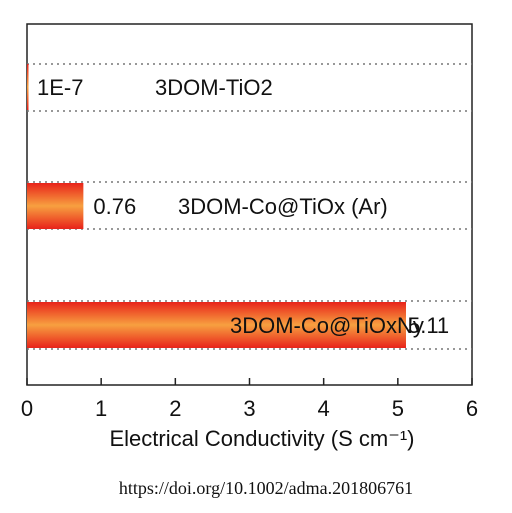 Image resolution: width=512 pixels, height=513 pixels. Describe the element at coordinates (327, 325) in the screenshot. I see `category-label: 3DOM-Co@TiOxNy` at that location.